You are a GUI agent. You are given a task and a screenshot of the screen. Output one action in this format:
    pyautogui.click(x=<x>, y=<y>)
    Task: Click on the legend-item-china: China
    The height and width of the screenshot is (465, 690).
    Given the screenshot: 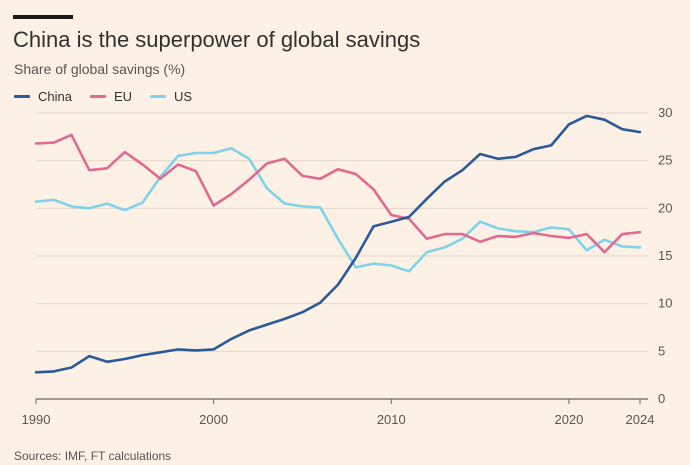 What is the action you would take?
    pyautogui.click(x=43, y=96)
    